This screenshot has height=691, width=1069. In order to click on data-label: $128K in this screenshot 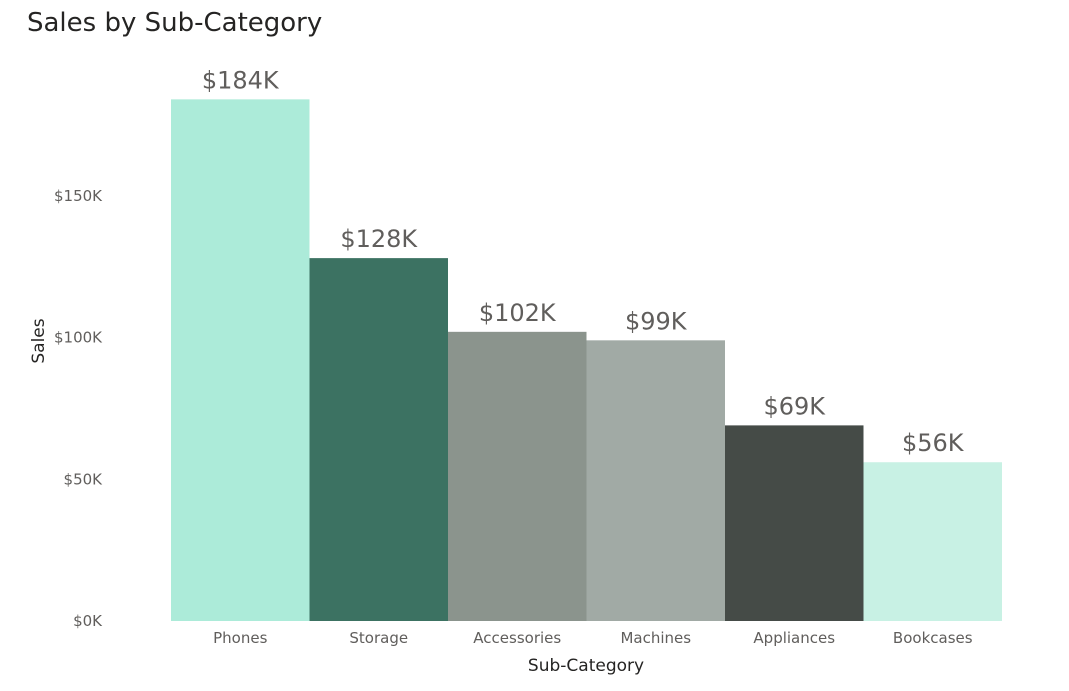, I will do `click(379, 239)`.